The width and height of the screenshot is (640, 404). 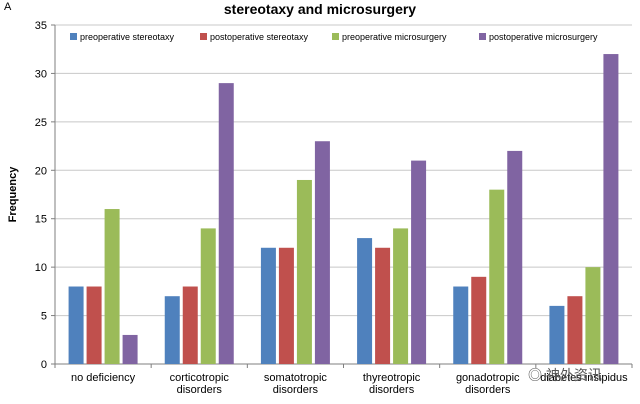 I want to click on y-tick-label: 0, so click(x=44, y=365).